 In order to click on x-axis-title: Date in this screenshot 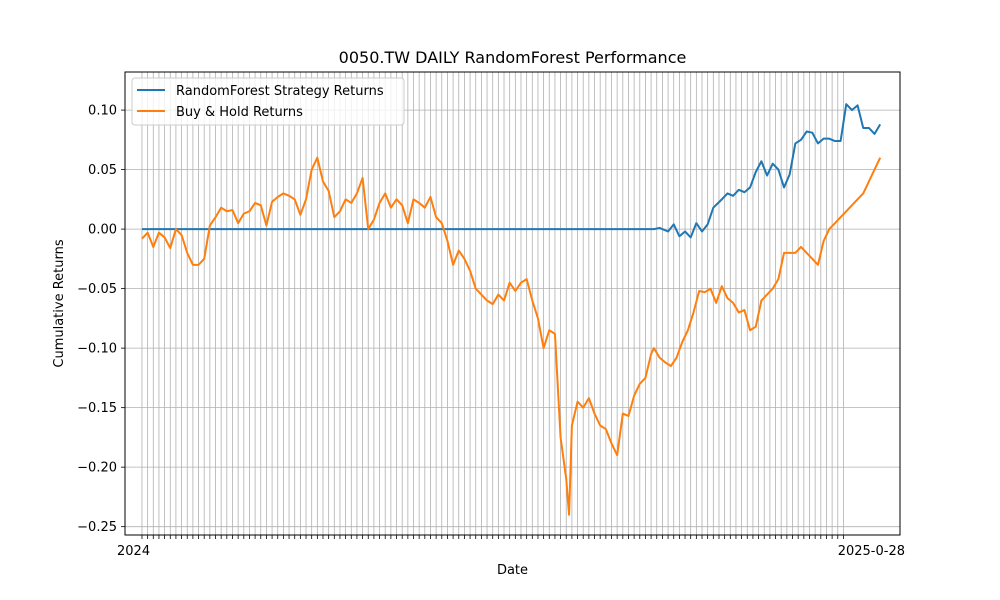, I will do `click(512, 570)`.